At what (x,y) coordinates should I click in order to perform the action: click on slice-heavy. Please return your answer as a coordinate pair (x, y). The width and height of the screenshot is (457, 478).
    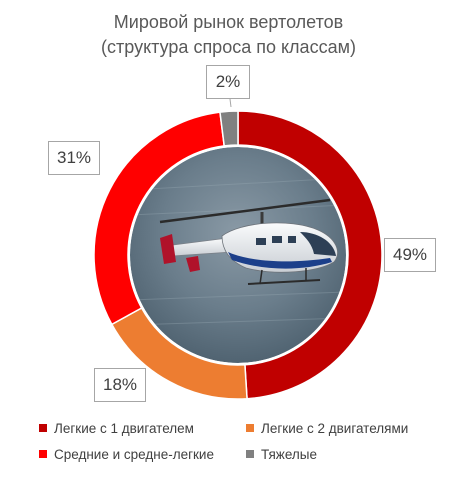
    Looking at the image, I should click on (229, 128).